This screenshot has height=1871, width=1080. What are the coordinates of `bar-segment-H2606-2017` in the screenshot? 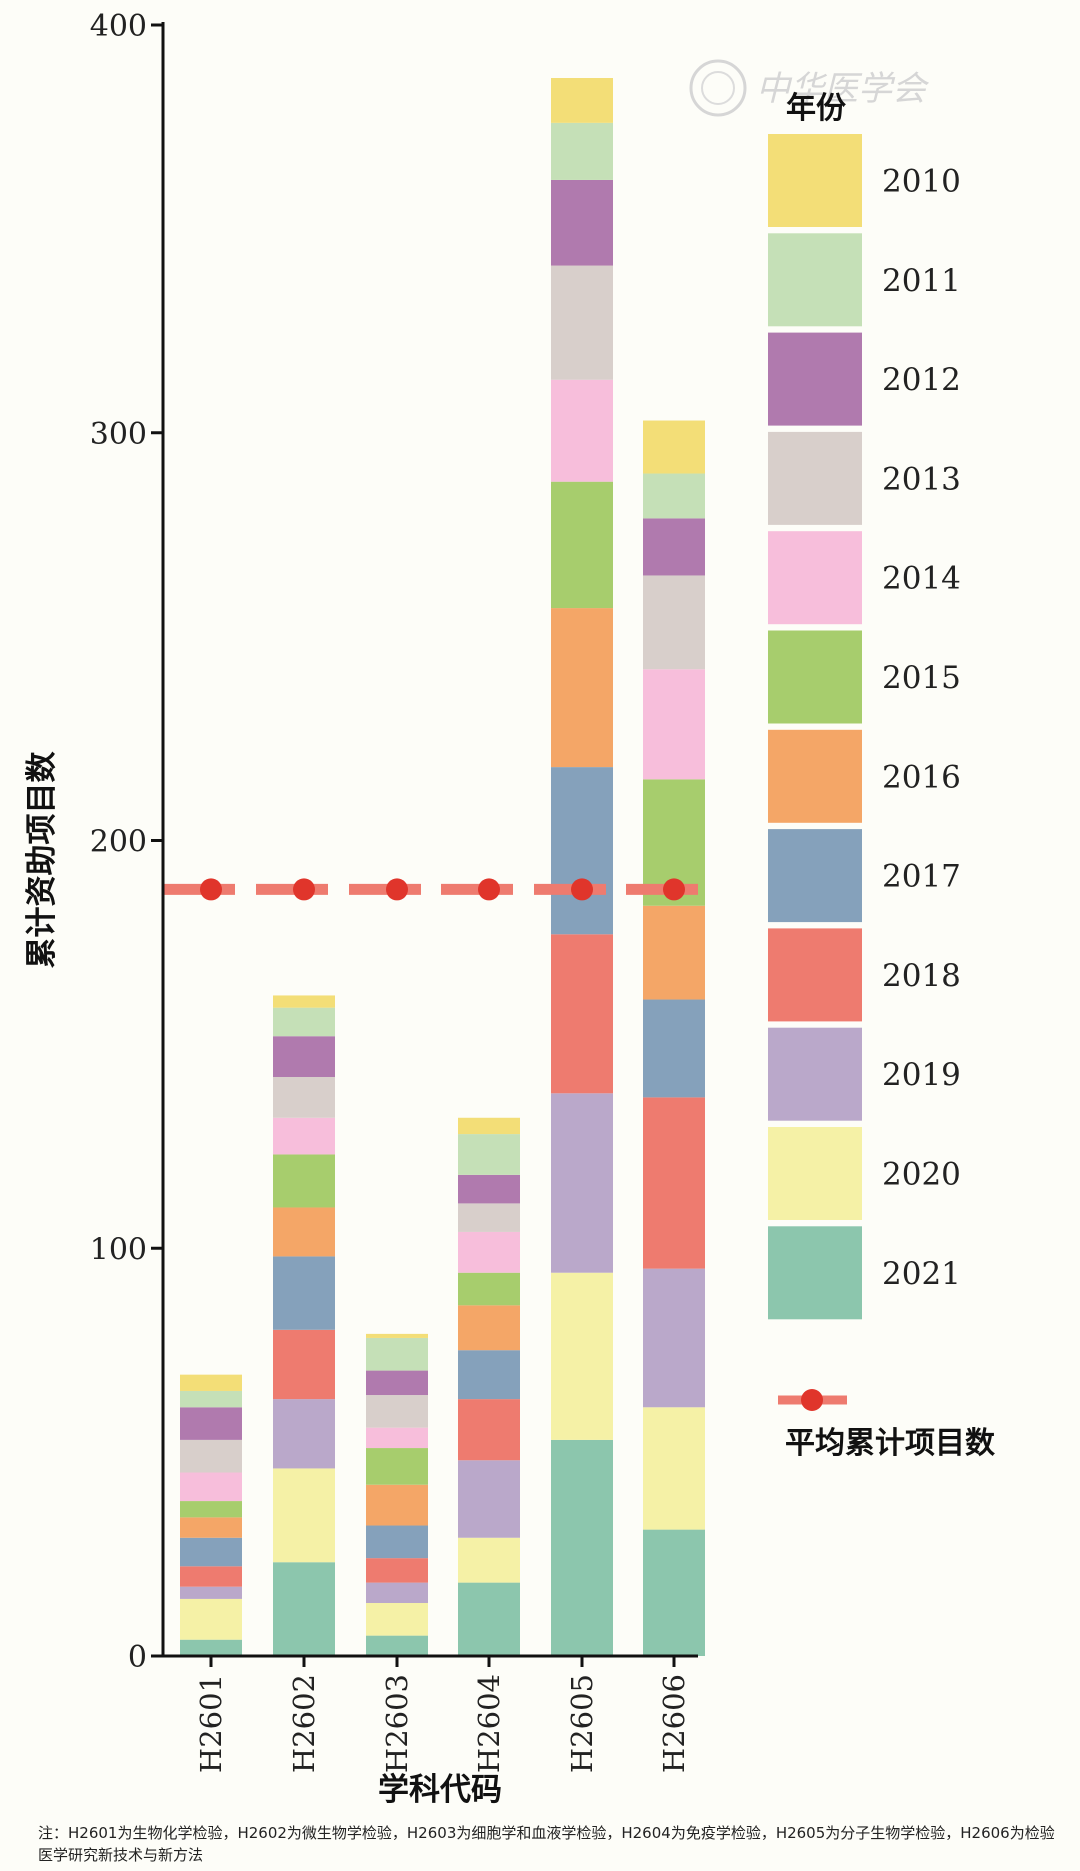 It's located at (674, 1048).